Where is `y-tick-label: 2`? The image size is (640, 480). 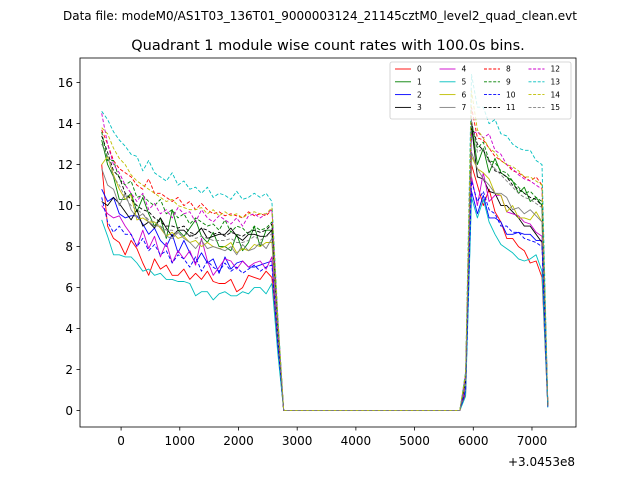
y-tick-label: 2 is located at coordinates (69, 370).